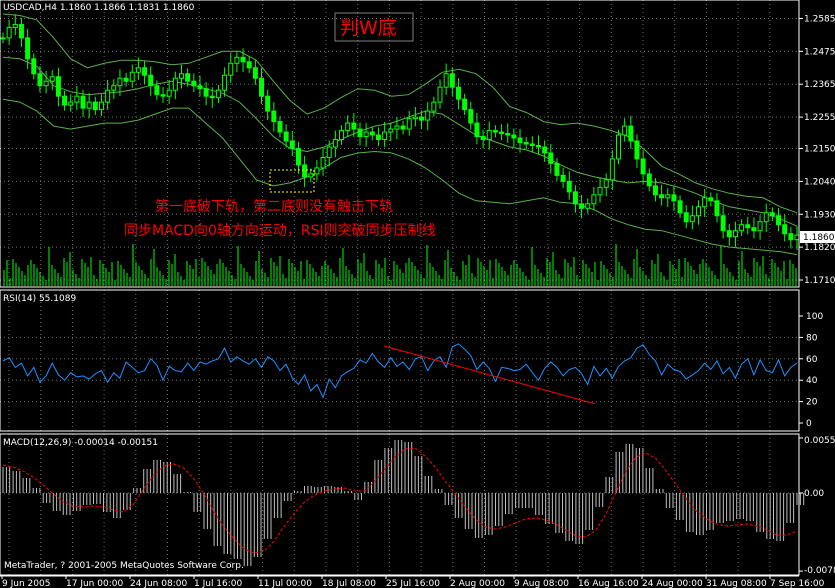  Describe the element at coordinates (812, 381) in the screenshot. I see `rsi-tick-label: 40` at that location.